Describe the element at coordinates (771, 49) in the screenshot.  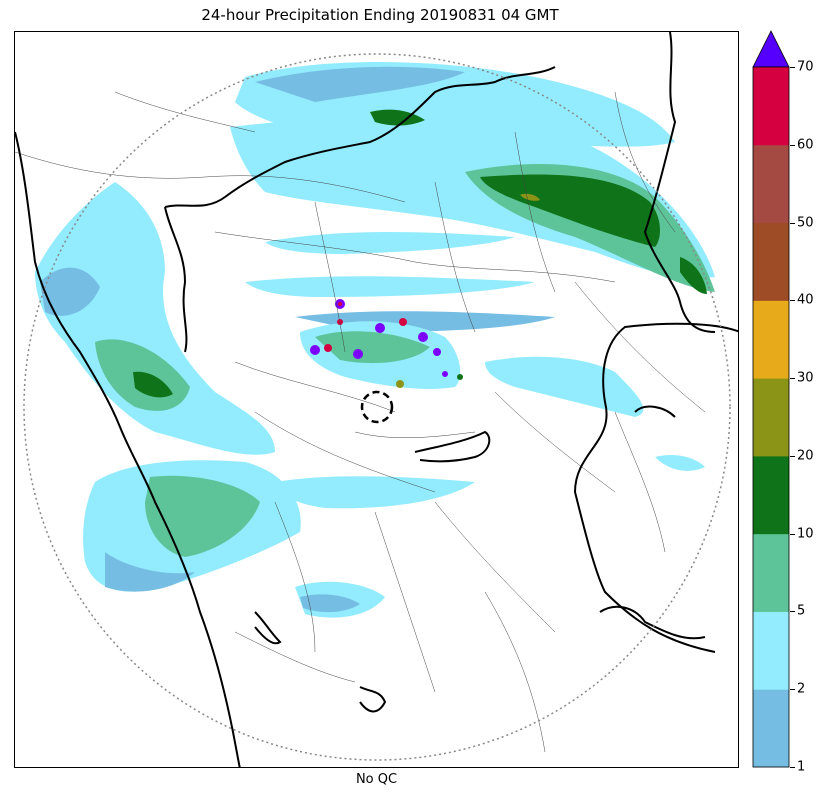
I see `colorbar-extend-arrow` at that location.